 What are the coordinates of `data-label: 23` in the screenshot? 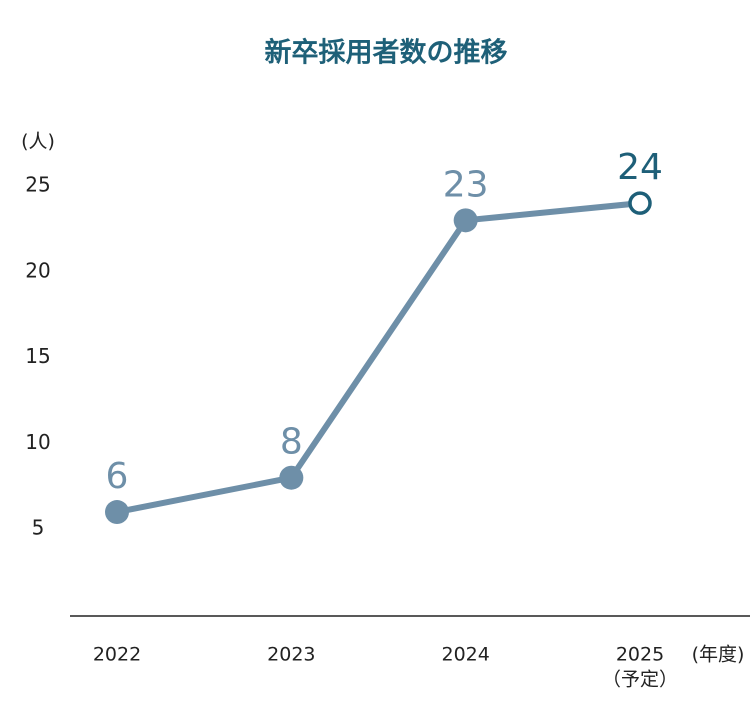 It's located at (466, 184).